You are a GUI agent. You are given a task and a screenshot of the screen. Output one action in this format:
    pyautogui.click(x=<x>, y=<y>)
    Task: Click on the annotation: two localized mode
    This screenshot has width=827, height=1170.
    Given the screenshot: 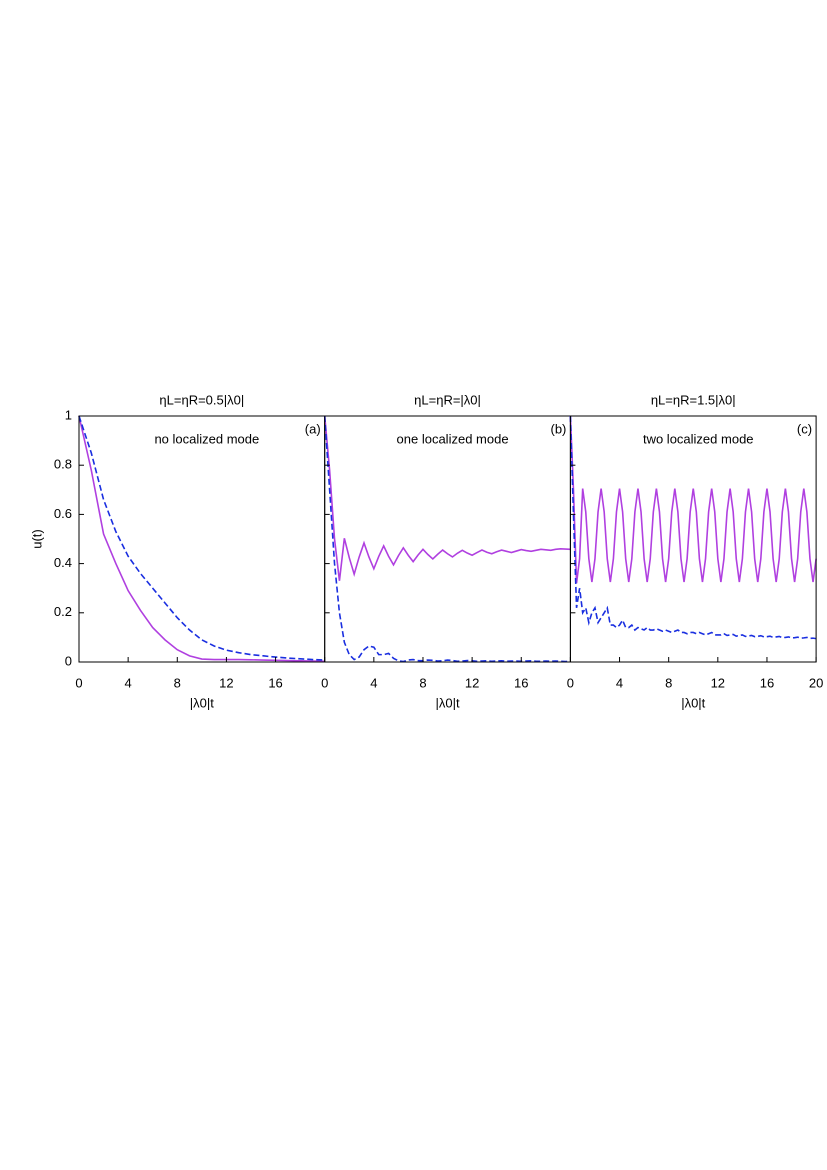 What is the action you would take?
    pyautogui.click(x=698, y=438)
    